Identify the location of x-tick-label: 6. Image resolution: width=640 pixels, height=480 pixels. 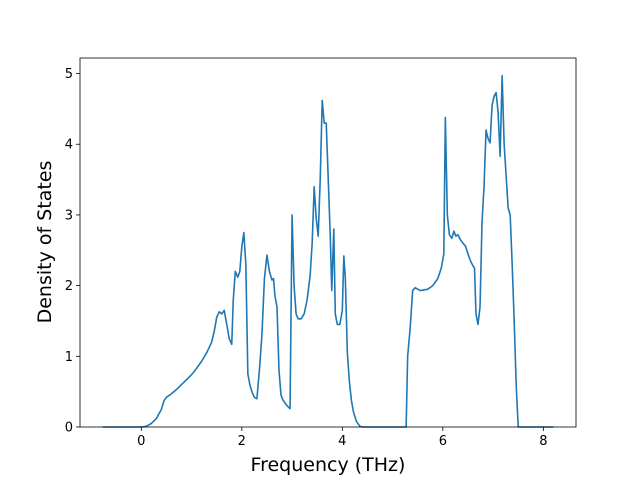
(443, 441).